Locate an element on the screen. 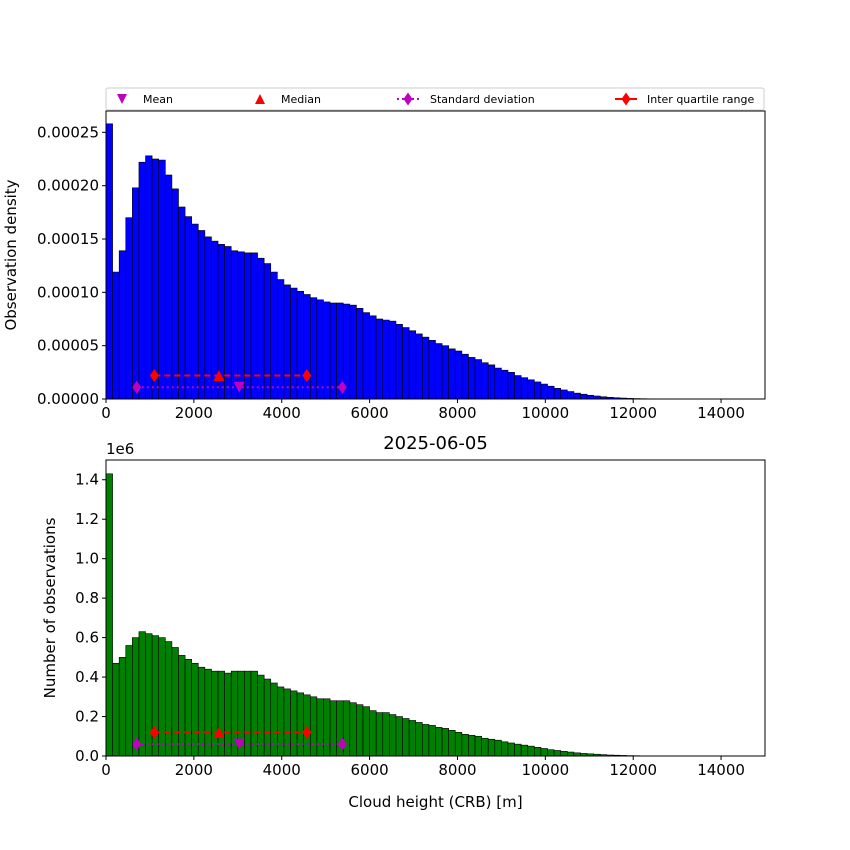  count-x-axis: 0 2000 4000 6000 8000 10000 12000 14000 is located at coordinates (423, 767).